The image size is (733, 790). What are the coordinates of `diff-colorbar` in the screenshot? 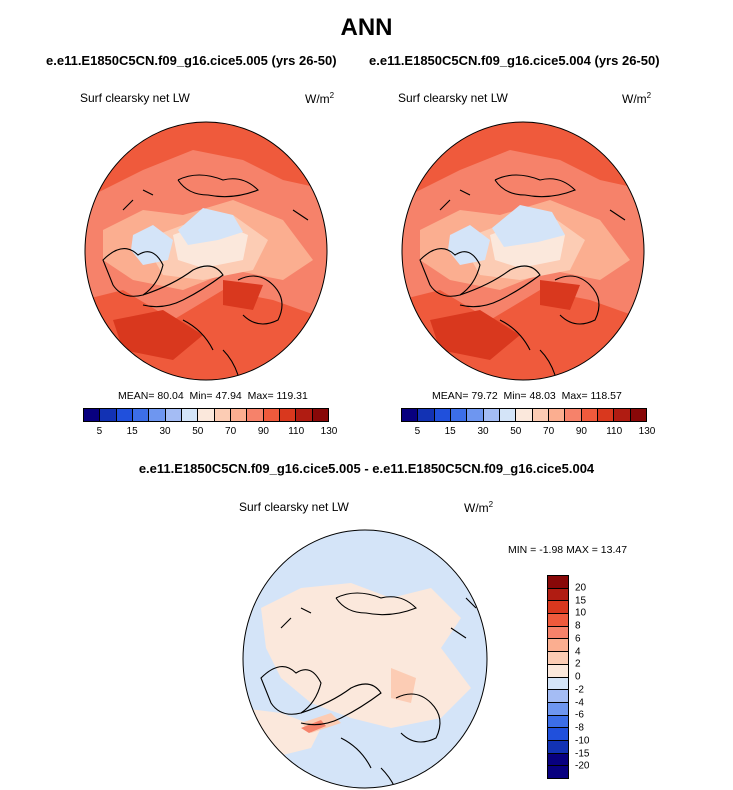 It's located at (558, 677).